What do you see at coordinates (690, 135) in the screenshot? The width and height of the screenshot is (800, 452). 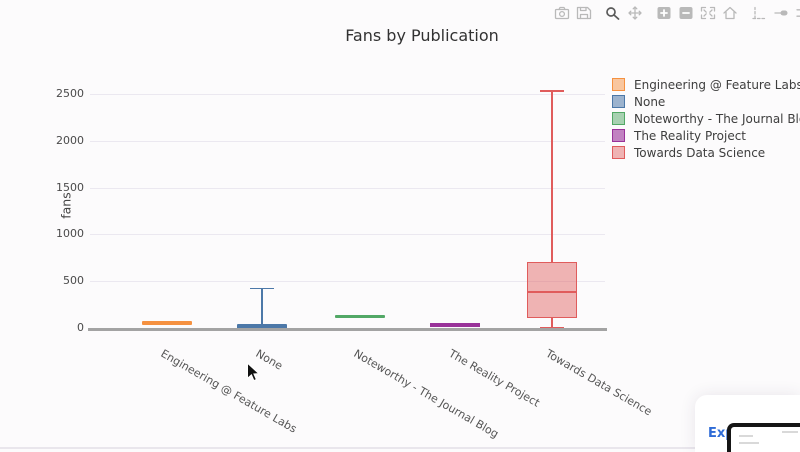 I see `legend-label: The Reality Project` at bounding box center [690, 135].